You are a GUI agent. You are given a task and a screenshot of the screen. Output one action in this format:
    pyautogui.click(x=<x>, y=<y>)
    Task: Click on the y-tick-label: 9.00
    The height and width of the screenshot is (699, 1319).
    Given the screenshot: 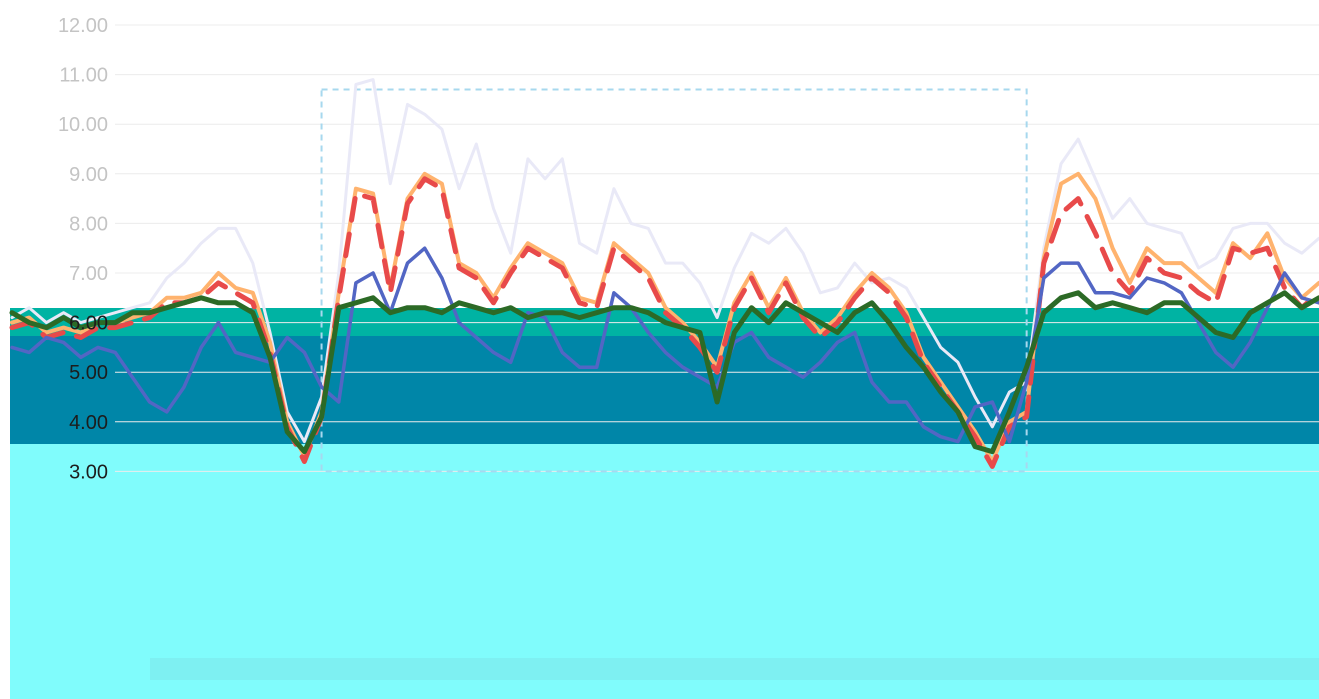 What is the action you would take?
    pyautogui.click(x=88, y=175)
    